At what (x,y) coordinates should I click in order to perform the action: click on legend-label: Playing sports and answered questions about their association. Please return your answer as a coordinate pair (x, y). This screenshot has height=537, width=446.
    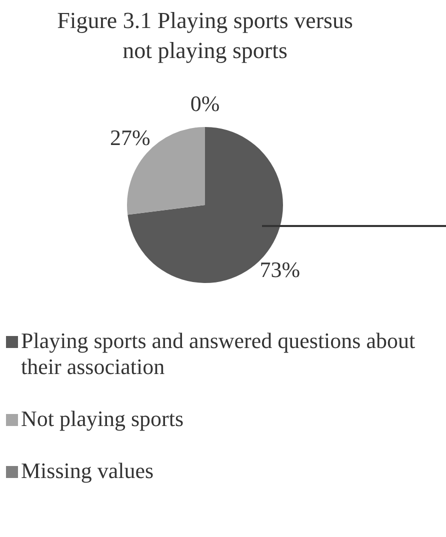
    Looking at the image, I should click on (218, 354).